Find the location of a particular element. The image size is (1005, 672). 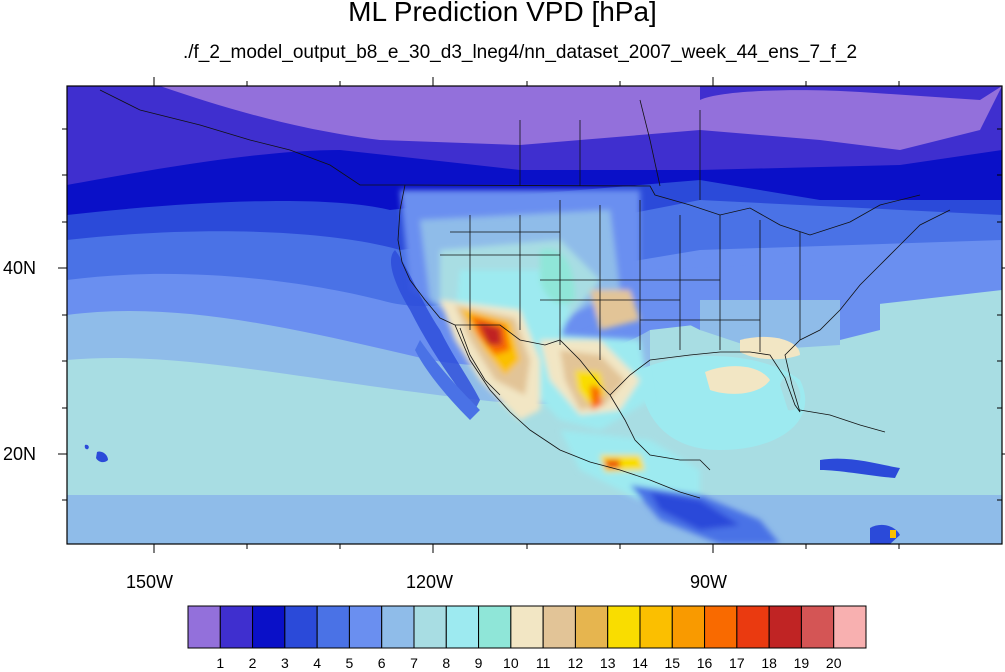

colorbar-label: 5 is located at coordinates (349, 663).